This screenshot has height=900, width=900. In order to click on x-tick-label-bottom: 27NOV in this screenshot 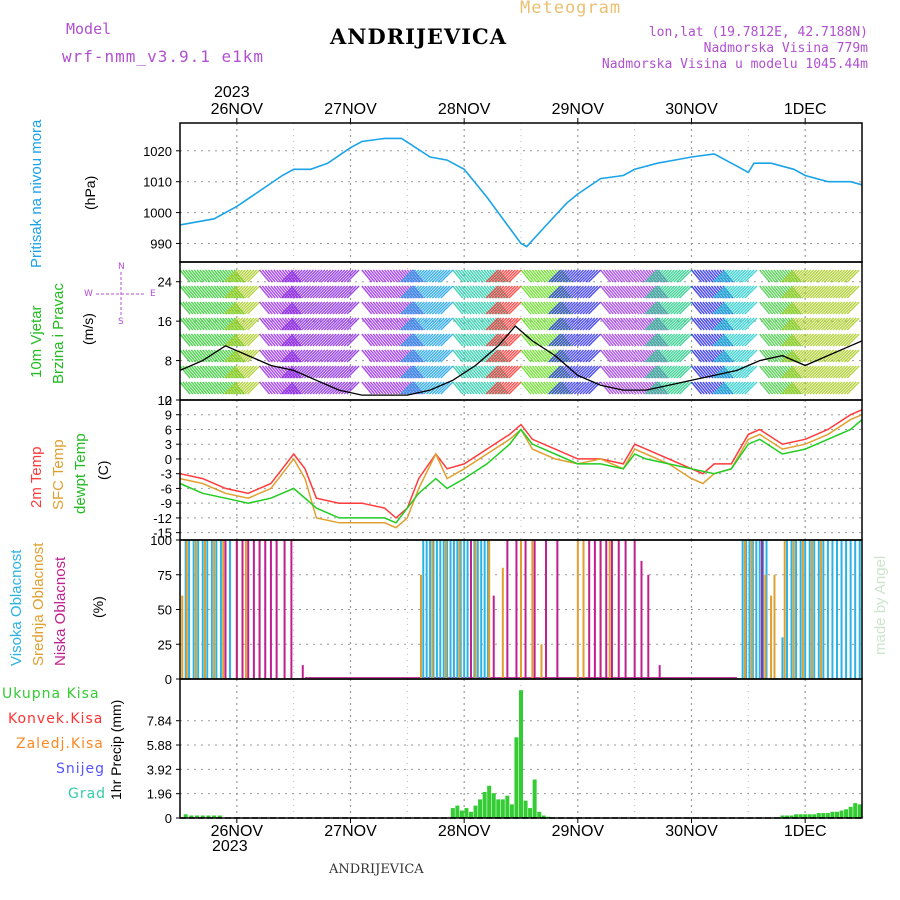, I will do `click(350, 831)`.